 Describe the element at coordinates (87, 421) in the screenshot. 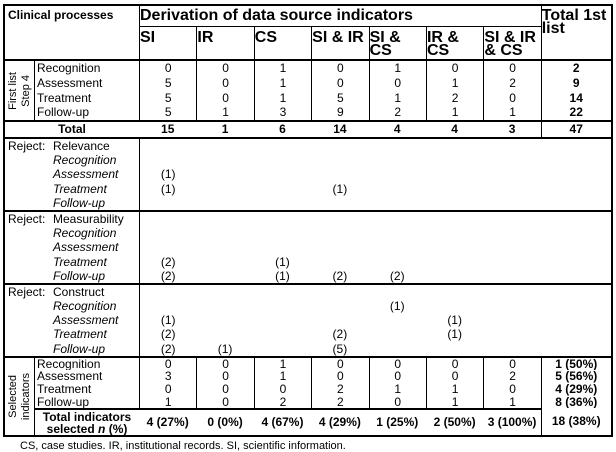

I see `selected-total-label: Total indicators selected n (%)` at that location.